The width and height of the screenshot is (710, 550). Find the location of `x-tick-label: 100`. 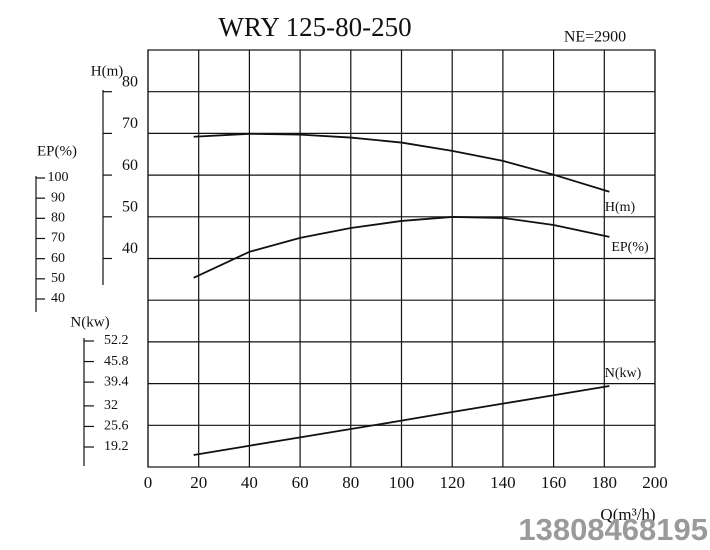

x-tick-label: 100 is located at coordinates (402, 482).